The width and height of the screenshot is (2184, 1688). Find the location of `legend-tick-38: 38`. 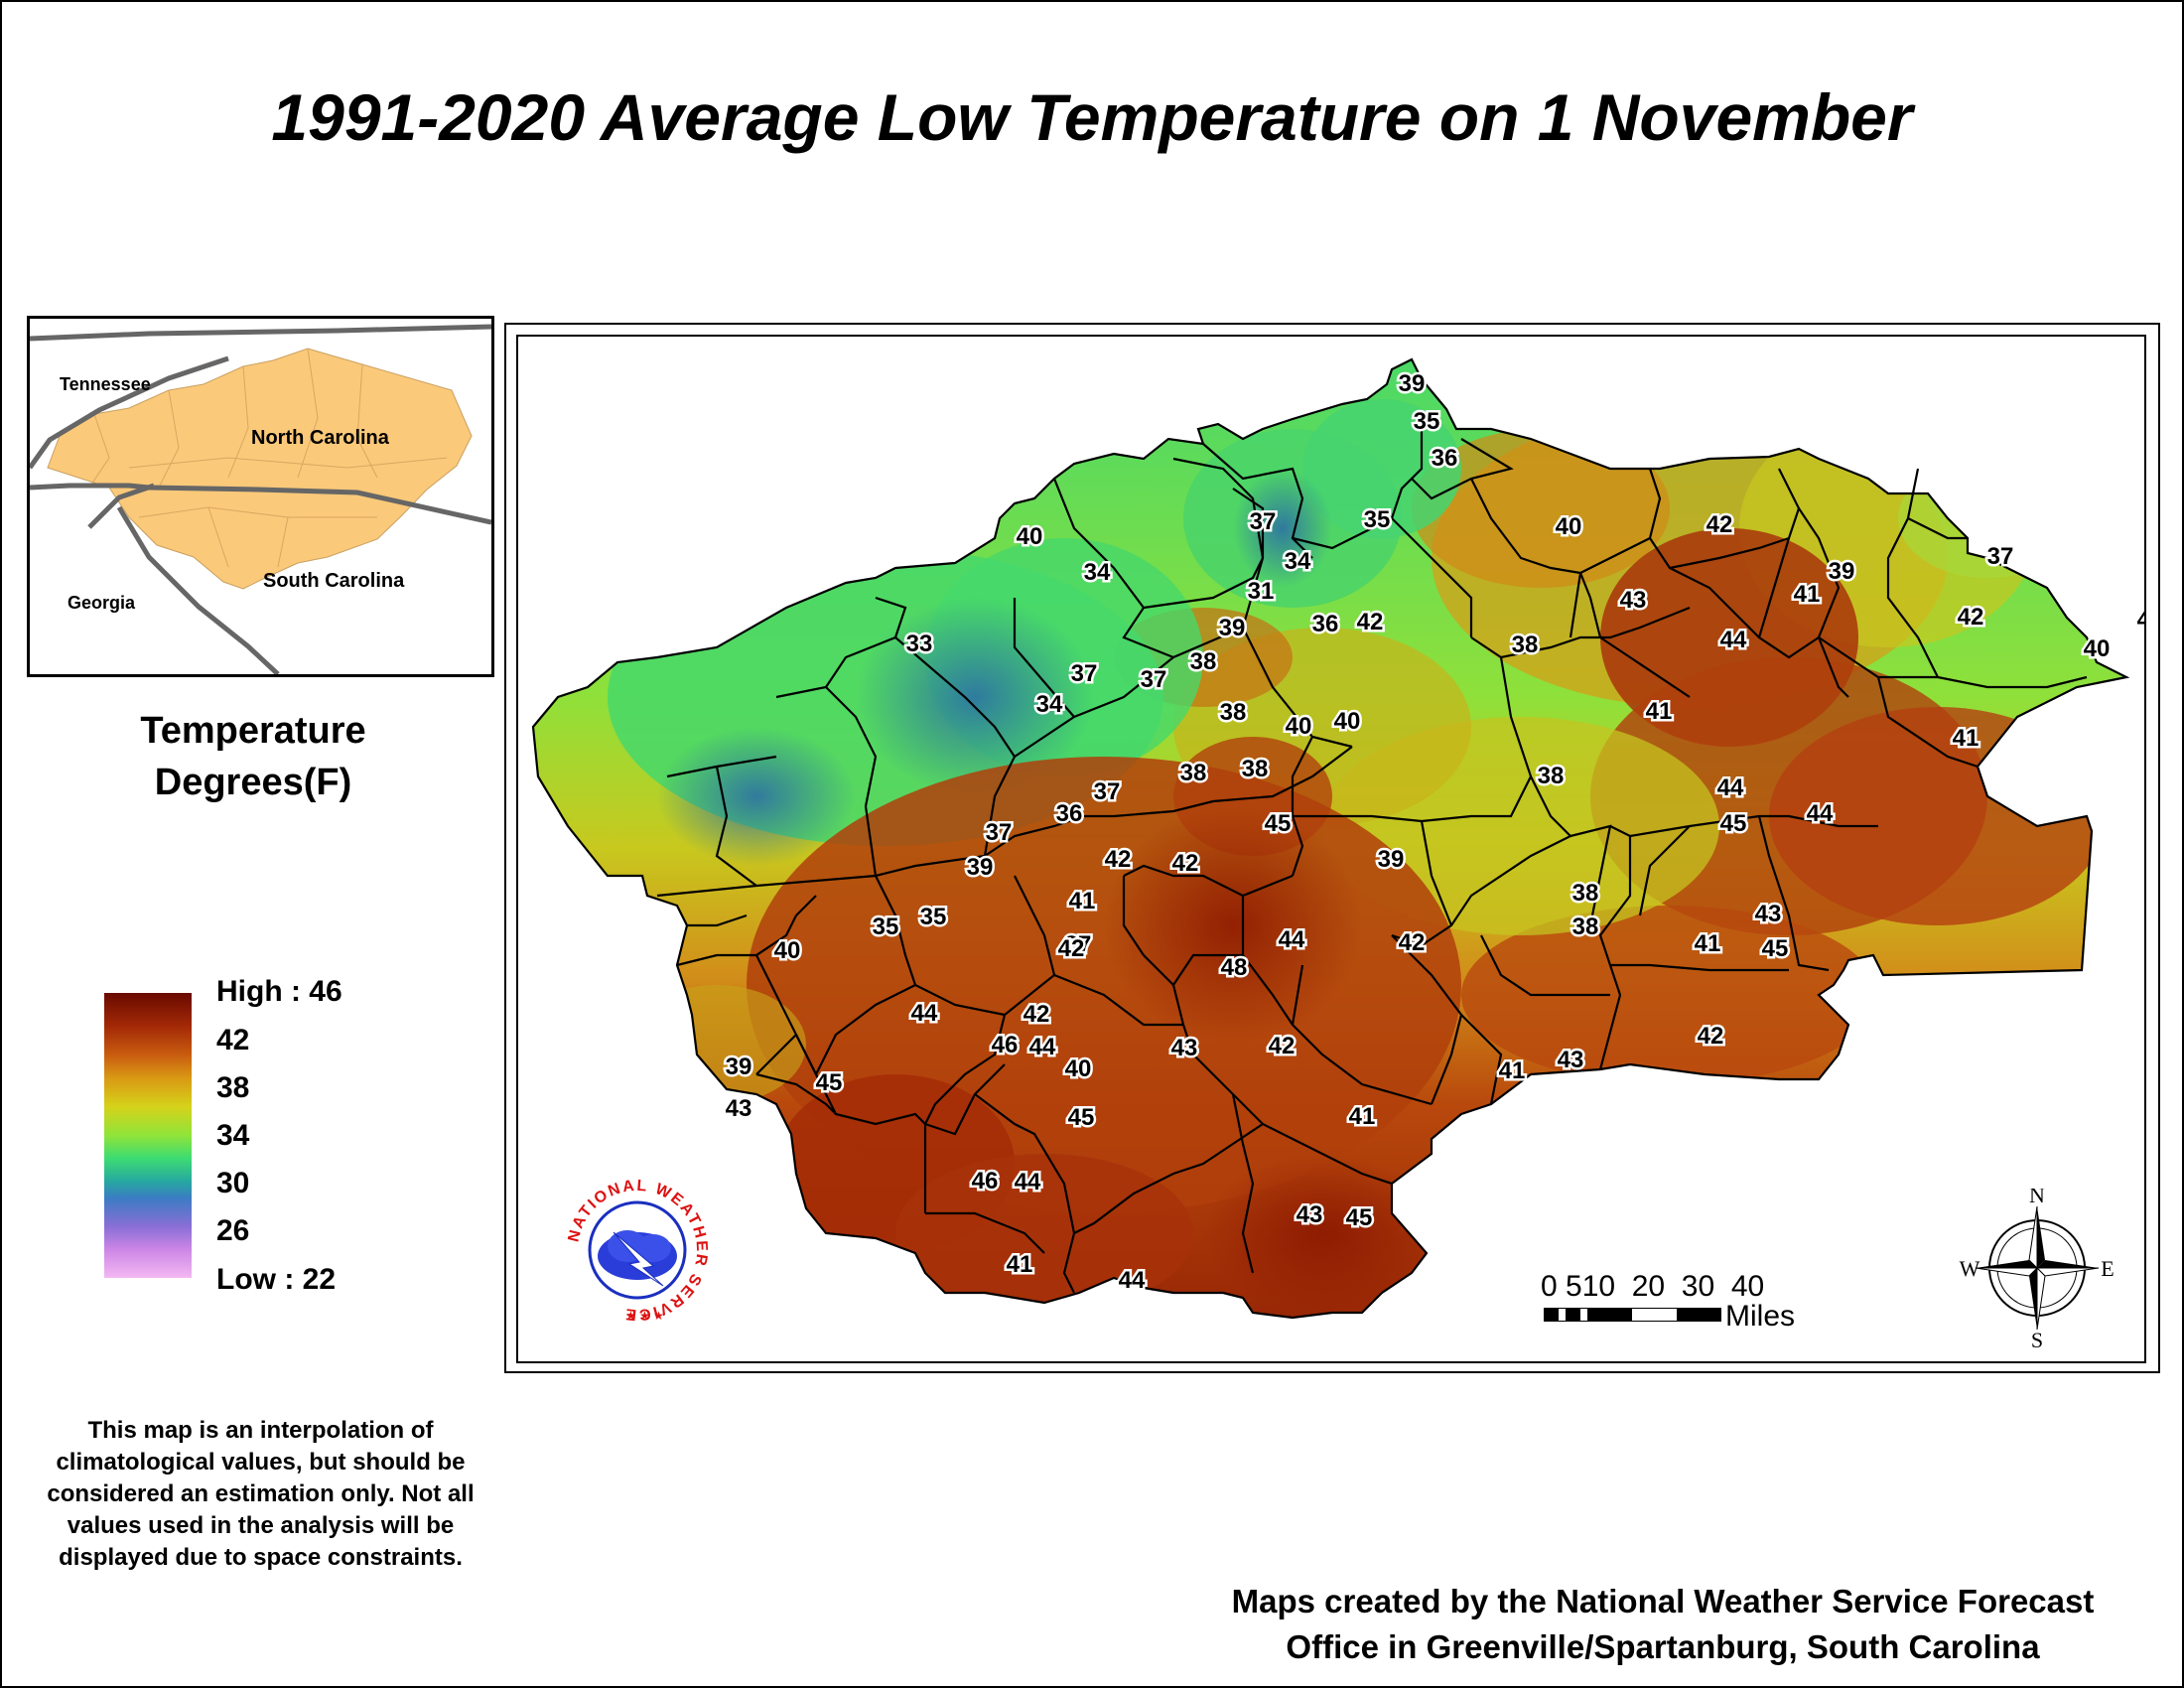

legend-tick-38: 38 is located at coordinates (233, 1087).